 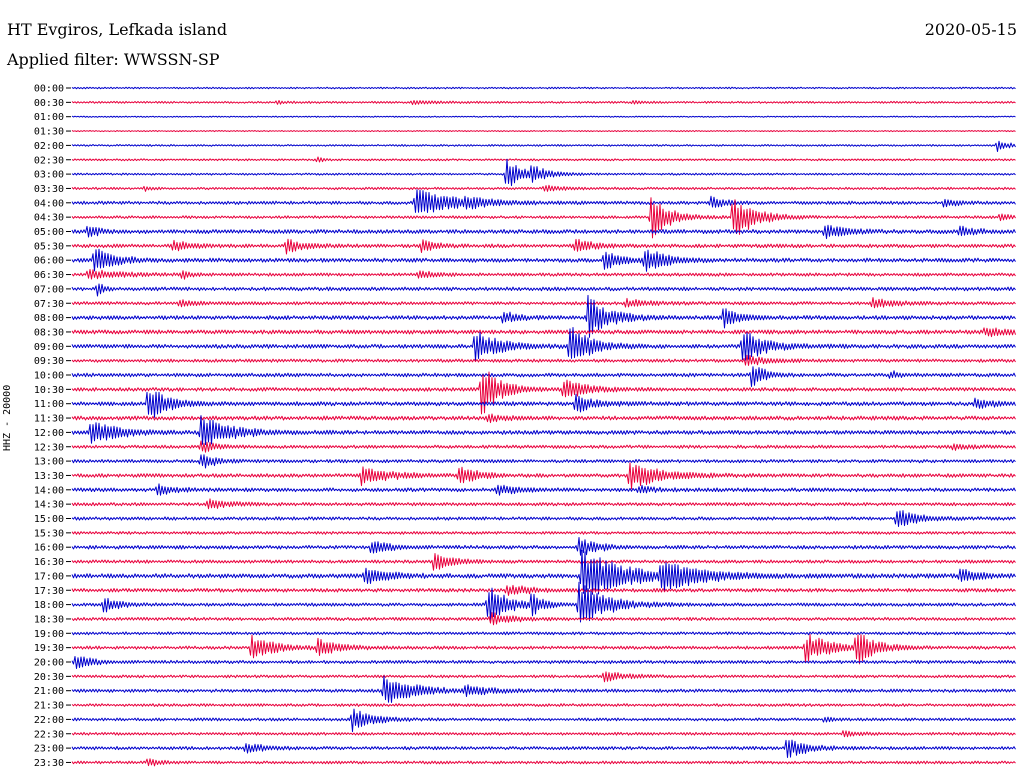 What do you see at coordinates (49, 390) in the screenshot?
I see `row-time-label: 10:30` at bounding box center [49, 390].